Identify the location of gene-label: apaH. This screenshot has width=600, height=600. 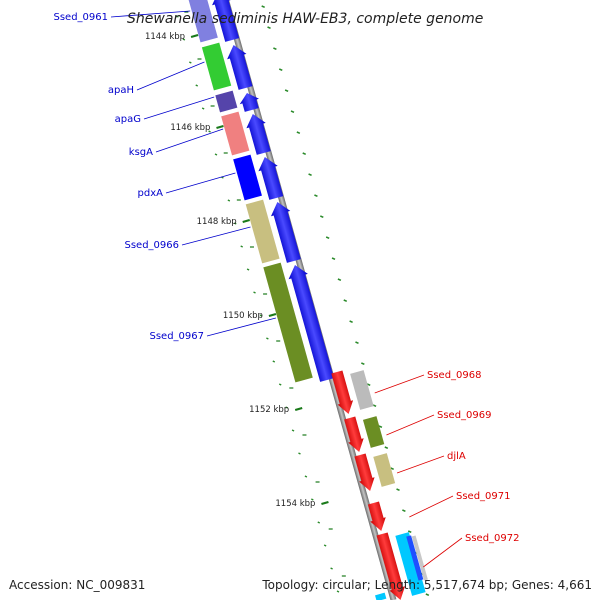
(121, 90).